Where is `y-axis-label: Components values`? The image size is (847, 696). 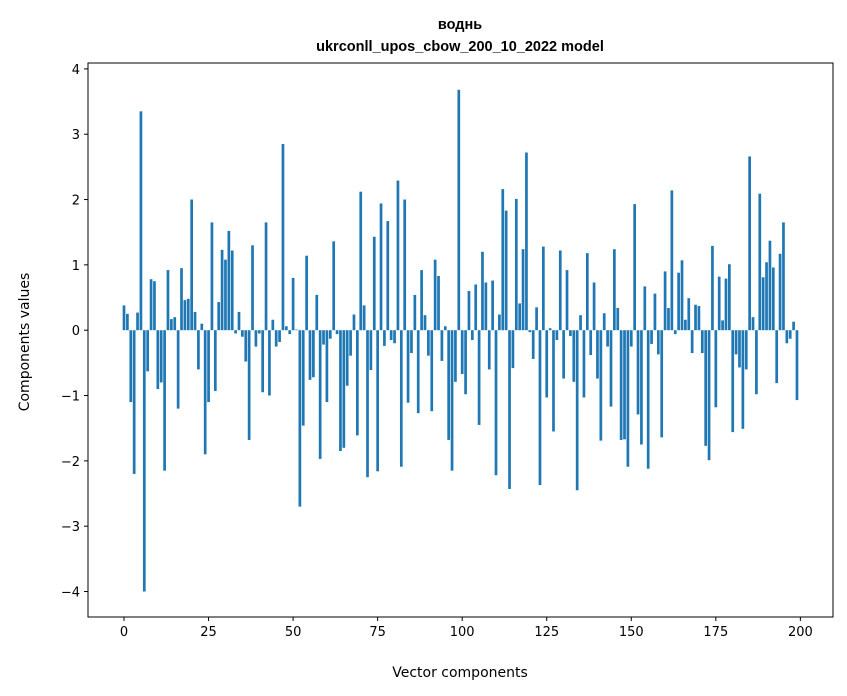 y-axis-label: Components values is located at coordinates (25, 342).